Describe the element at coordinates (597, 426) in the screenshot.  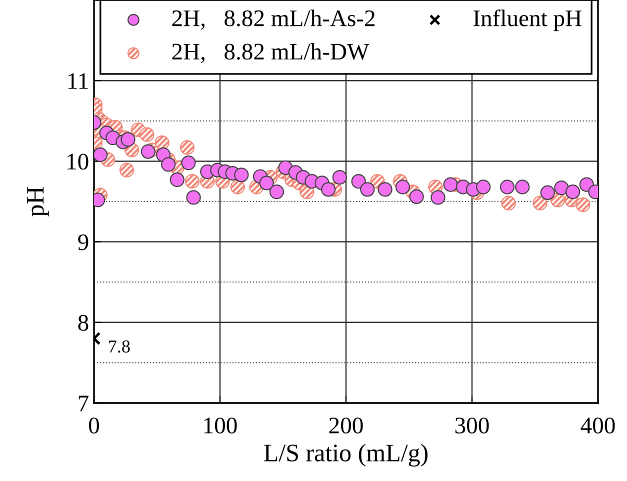
I see `x-tick-label: 400` at that location.